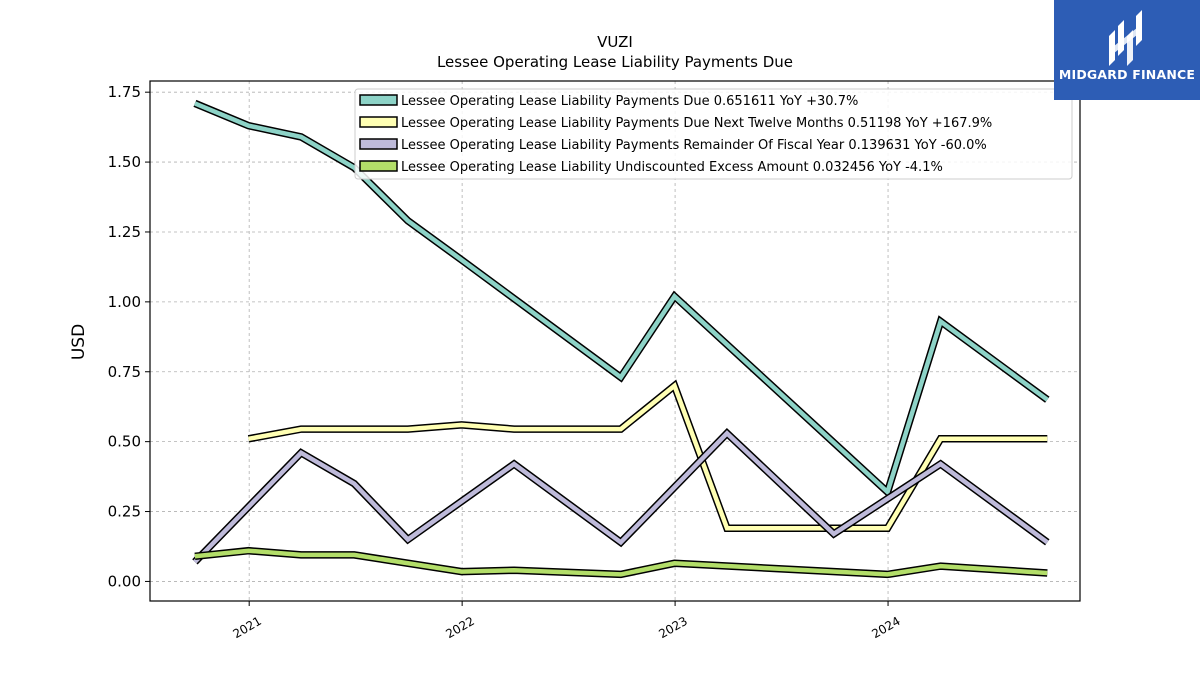 This screenshot has width=1200, height=675. Describe the element at coordinates (1127, 74) in the screenshot. I see `brand-name: MIDGARD FINANCE` at that location.